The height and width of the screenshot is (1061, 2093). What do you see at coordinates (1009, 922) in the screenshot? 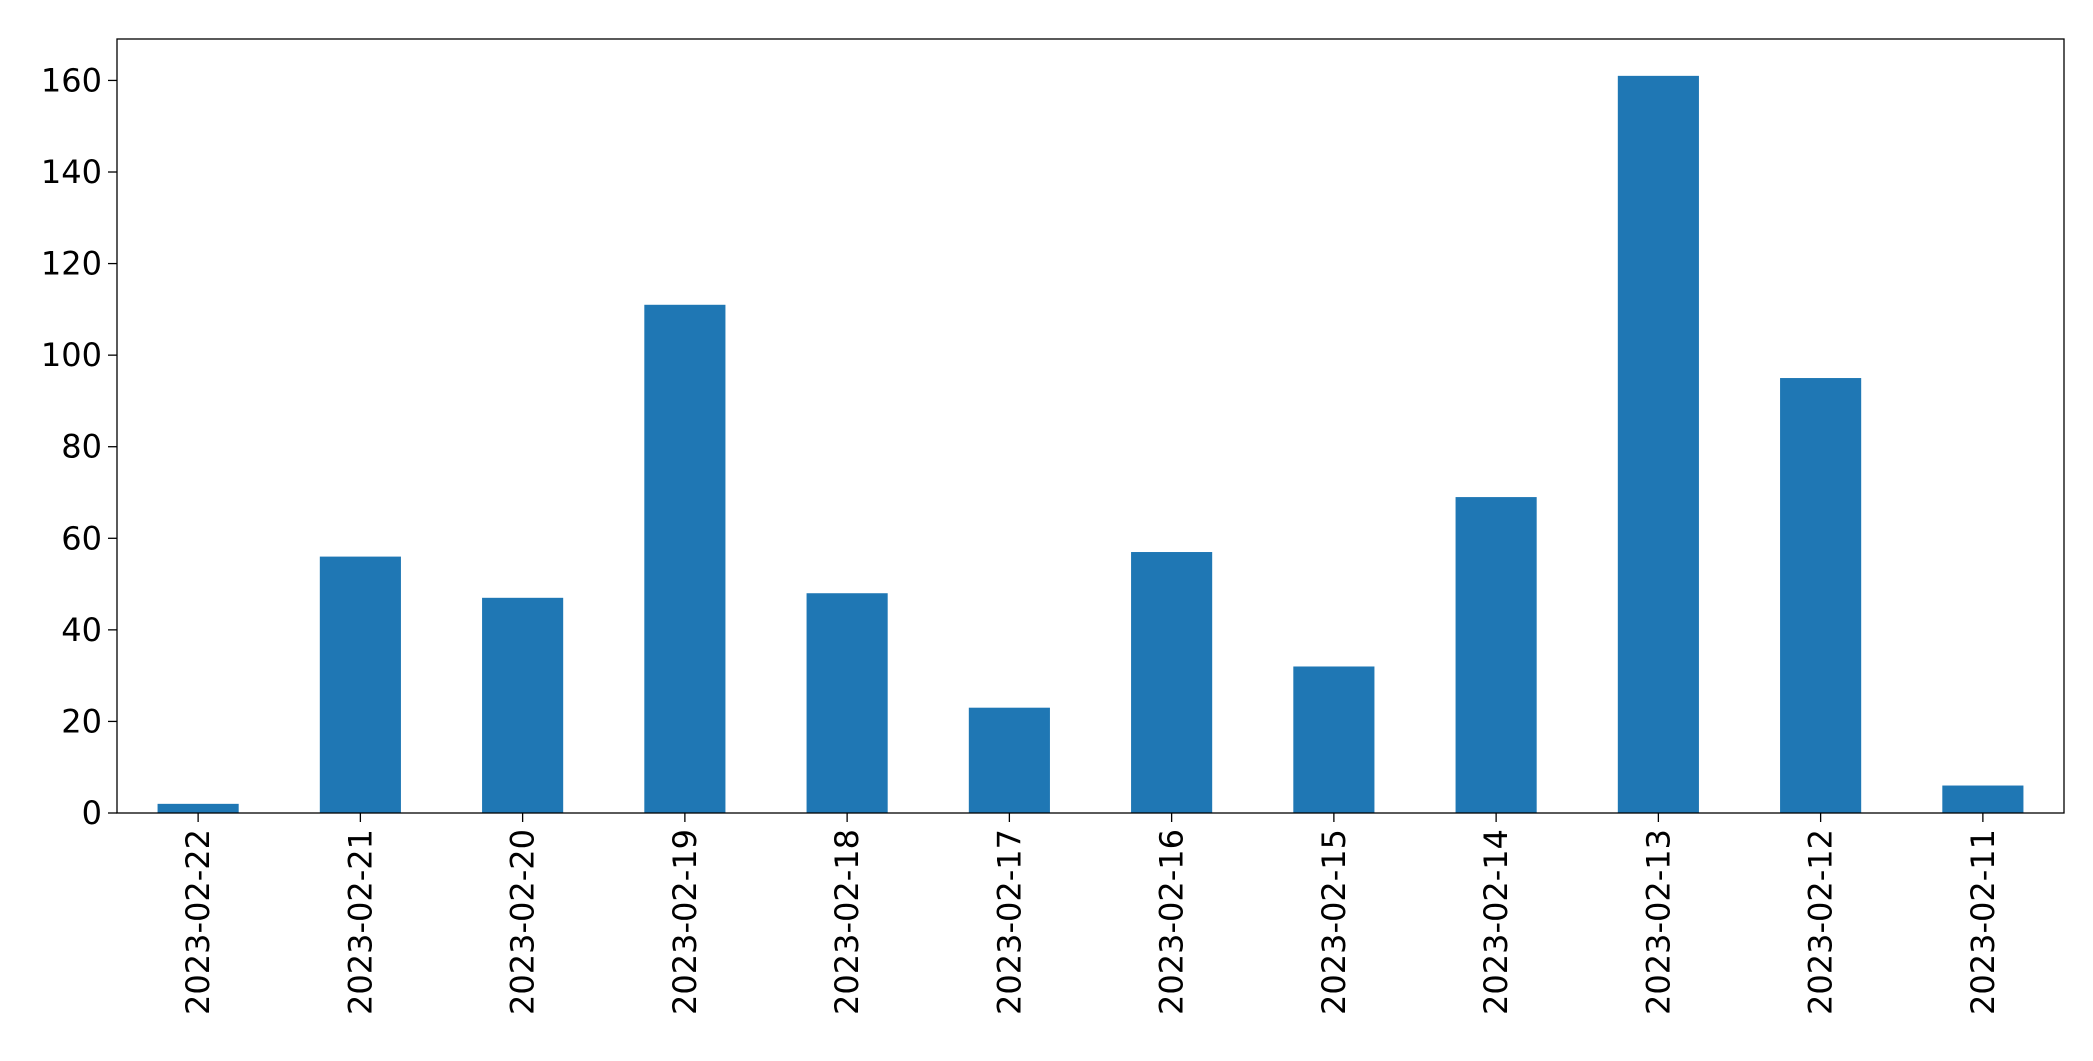
I see `x-tick-label: 2023-02-17` at bounding box center [1009, 922].